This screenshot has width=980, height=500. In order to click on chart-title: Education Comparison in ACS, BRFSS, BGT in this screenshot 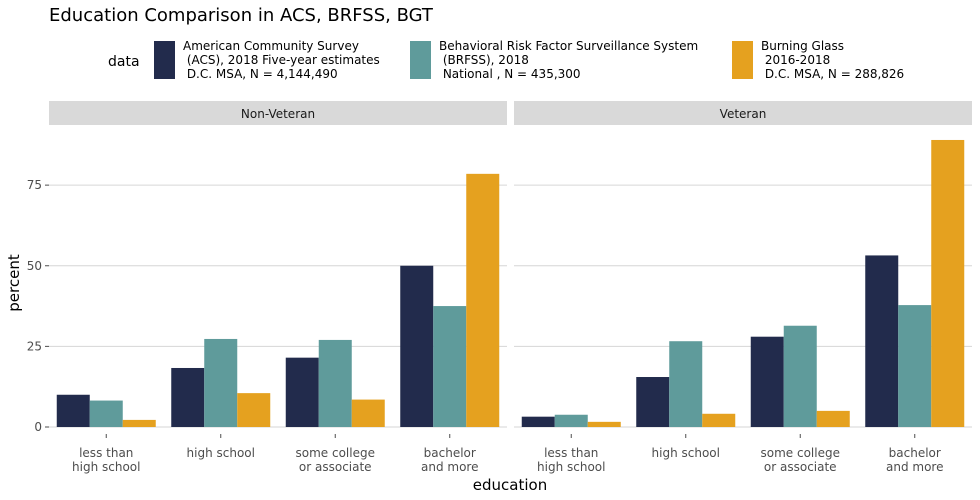, I will do `click(241, 15)`.